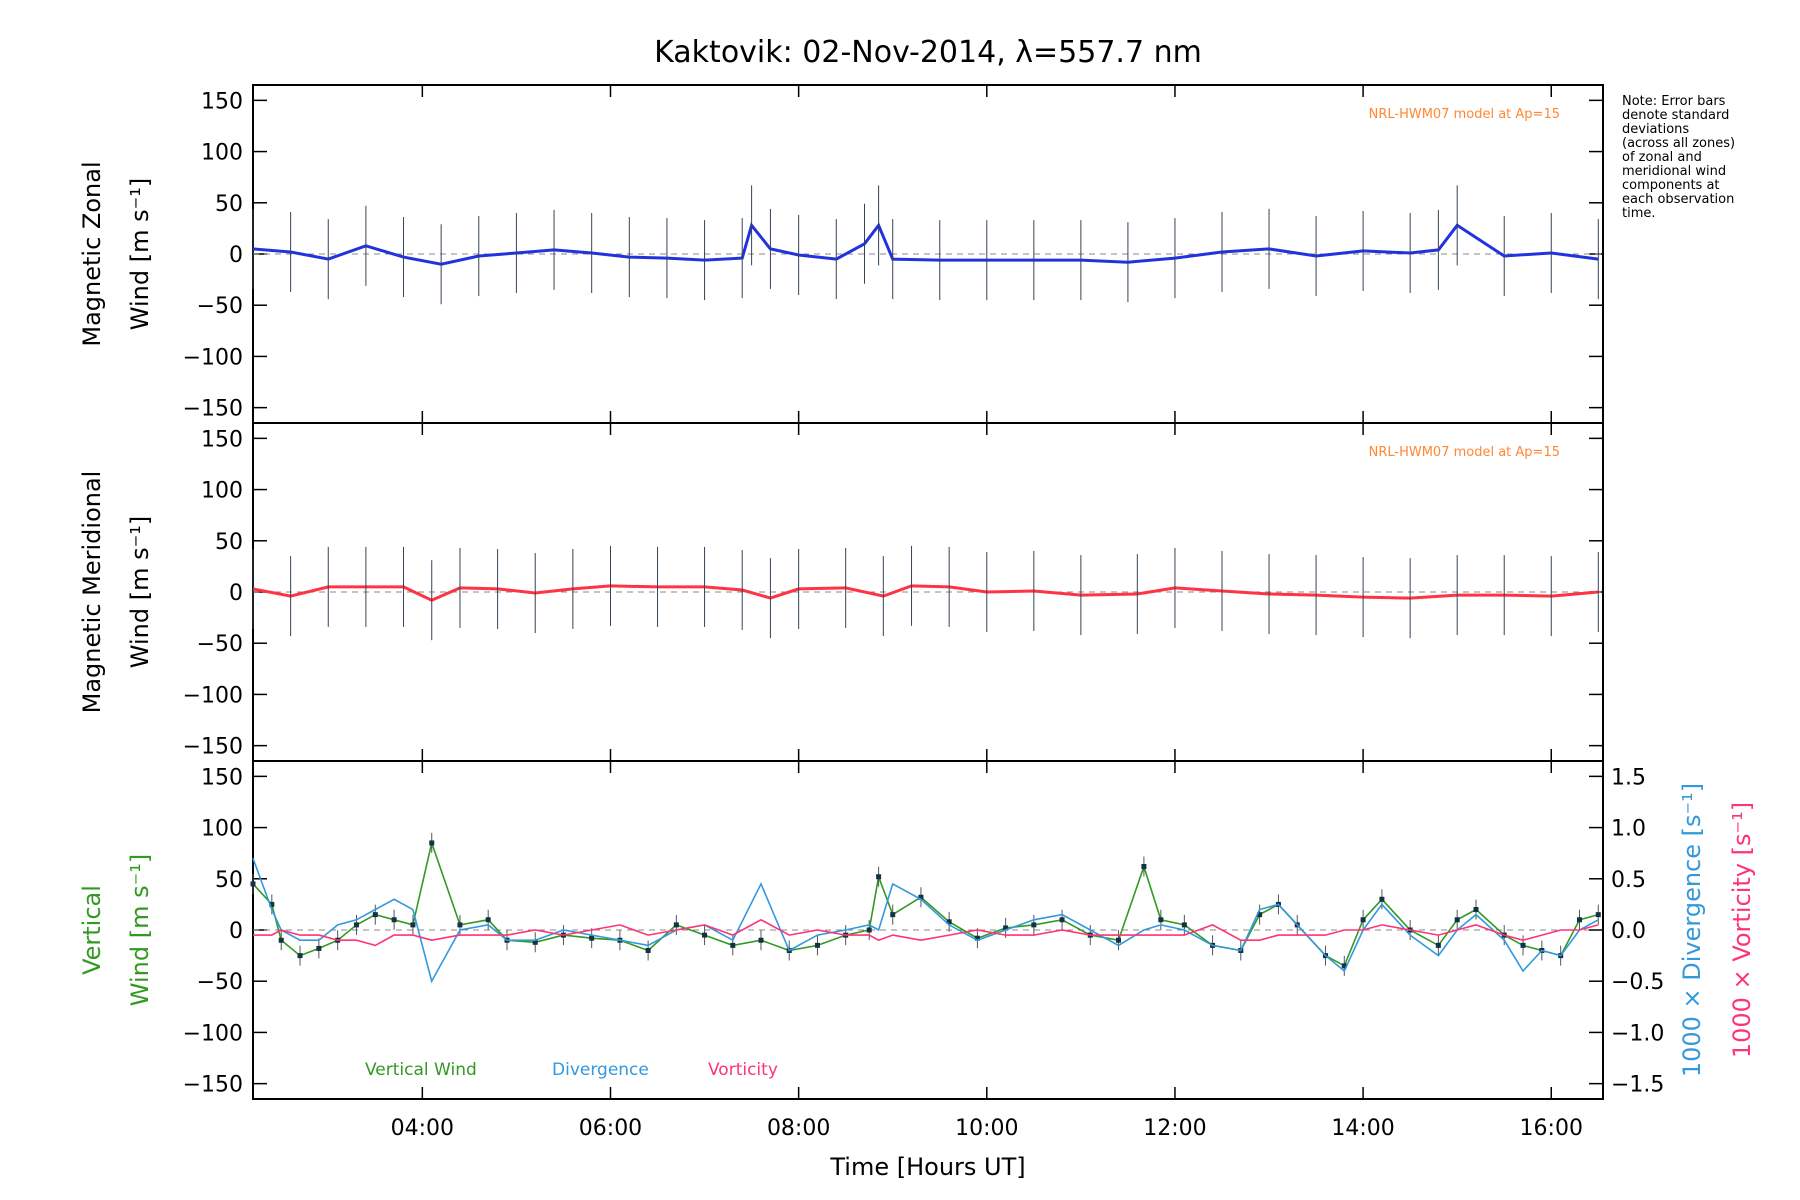 This screenshot has height=1200, width=1800. I want to click on x-tick-label: 04:00, so click(422, 1128).